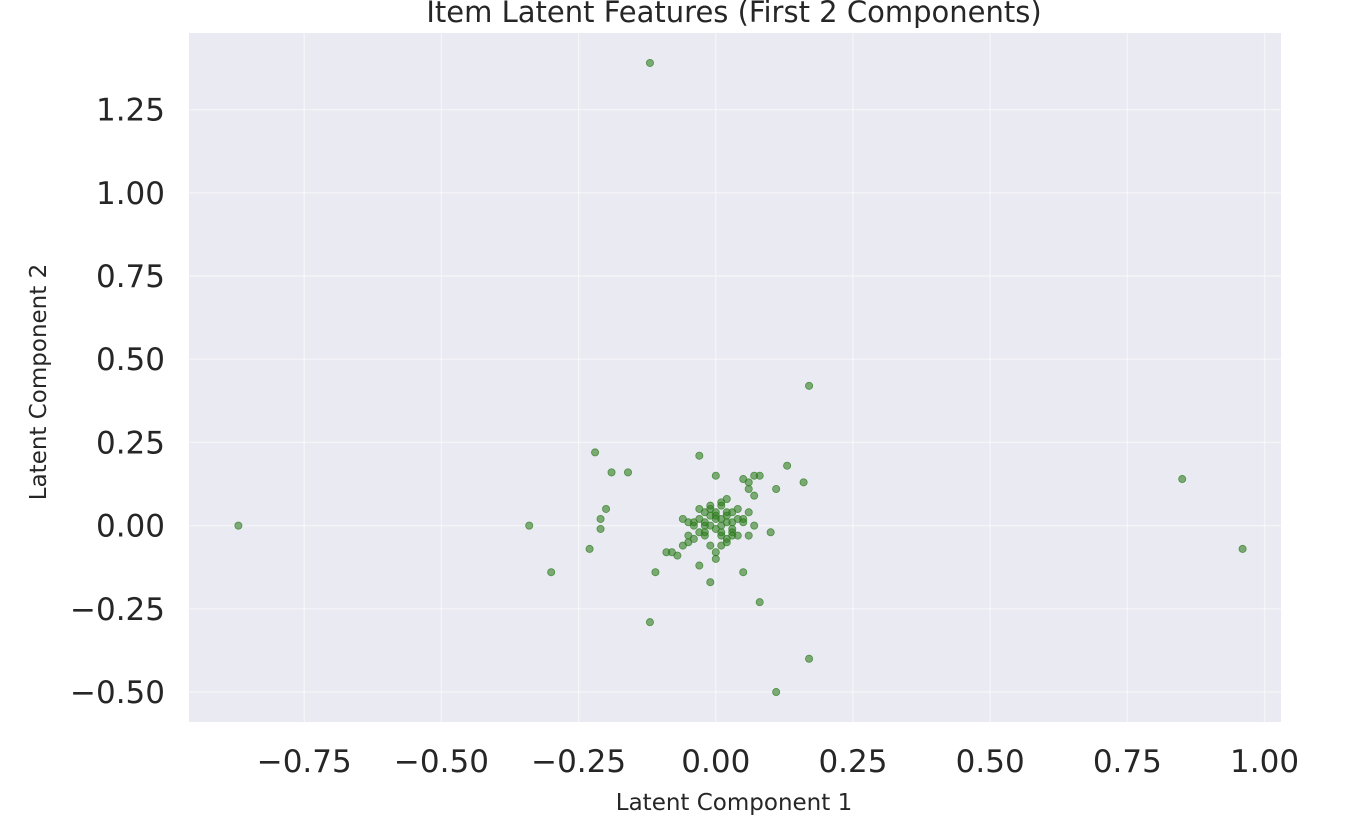 The height and width of the screenshot is (818, 1368). What do you see at coordinates (734, 803) in the screenshot?
I see `x-axis-label: Latent Component 1` at bounding box center [734, 803].